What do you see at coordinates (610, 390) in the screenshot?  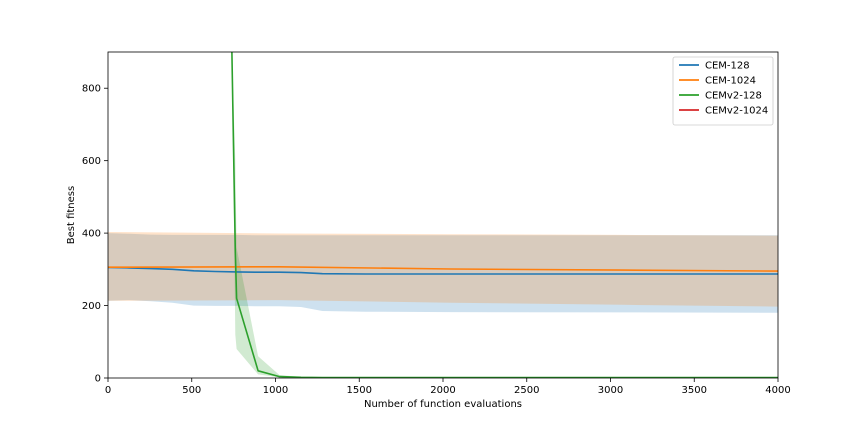 I see `x-tick-label: 3000` at bounding box center [610, 390].